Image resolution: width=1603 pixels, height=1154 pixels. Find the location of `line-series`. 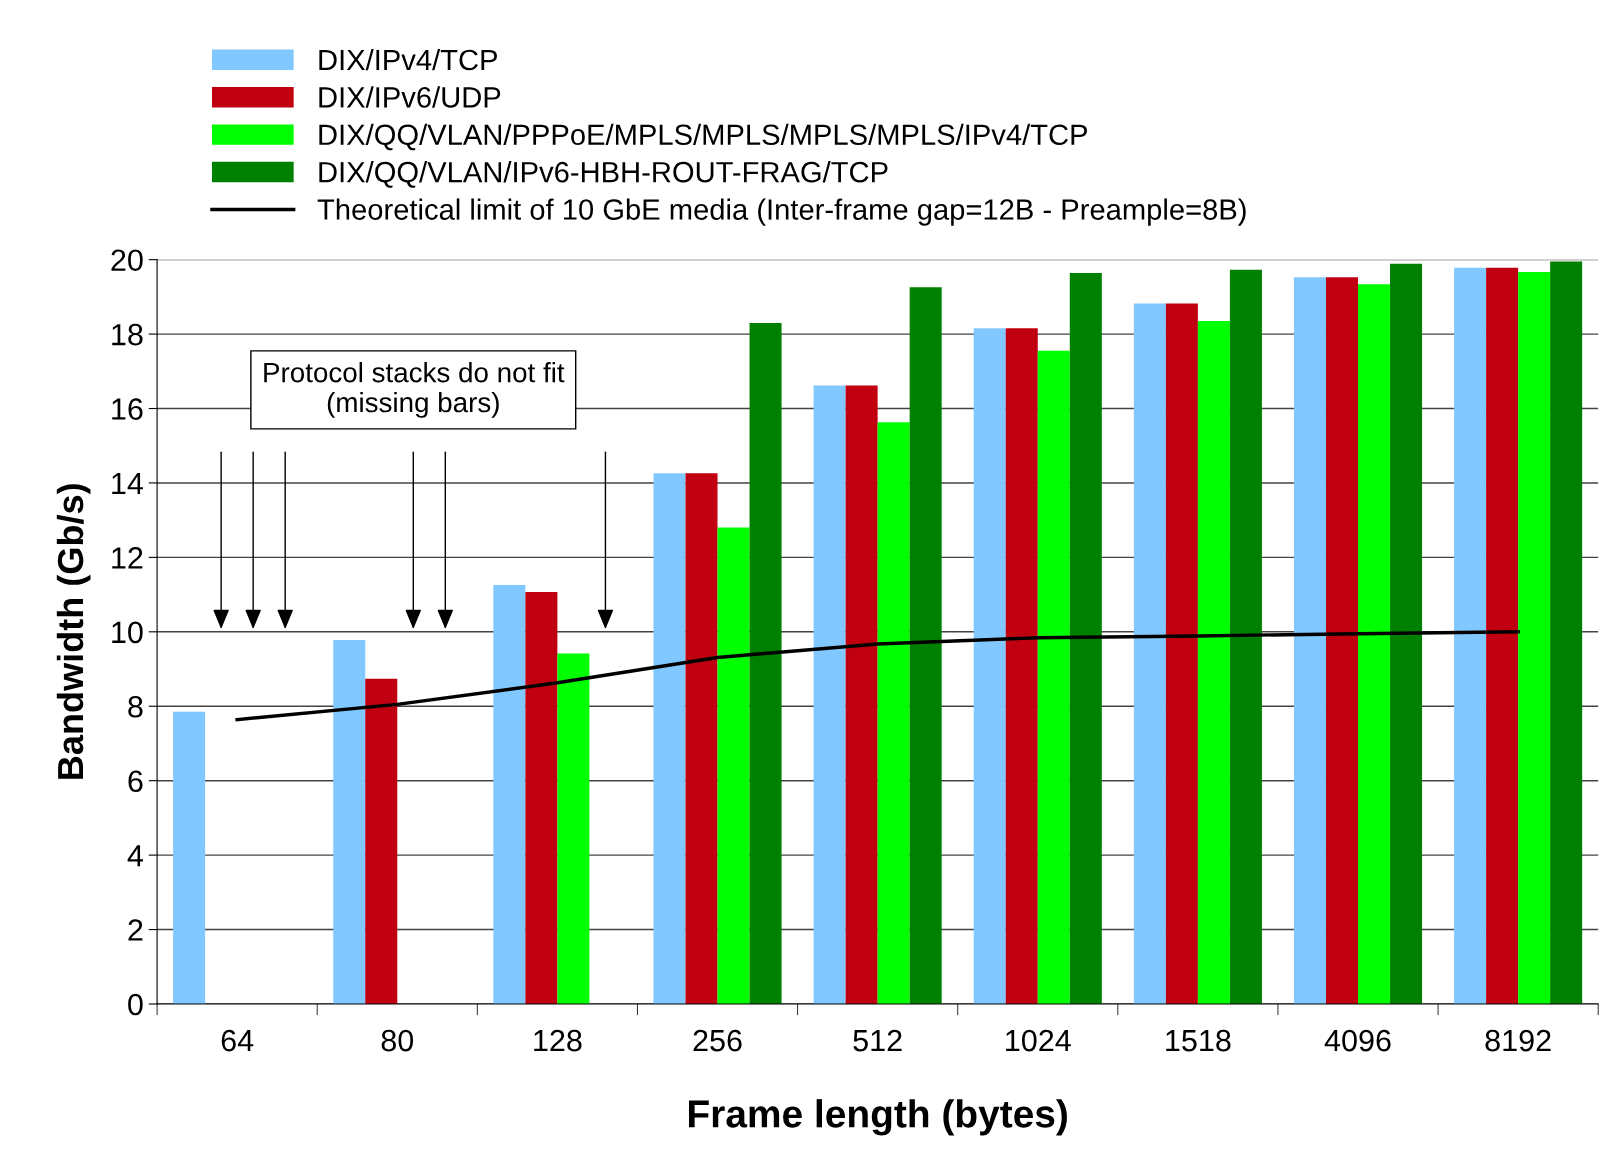

line-series is located at coordinates (877, 676).